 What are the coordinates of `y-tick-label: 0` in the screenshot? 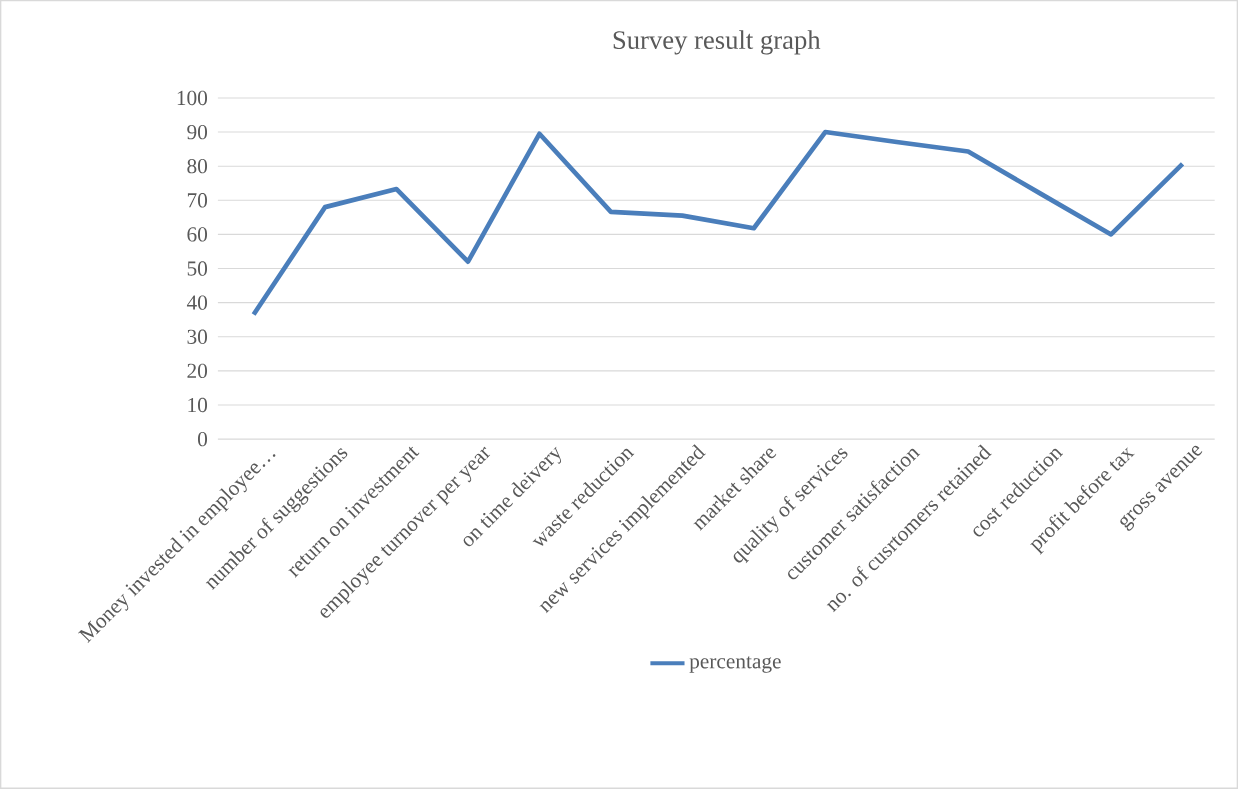 It's located at (203, 439).